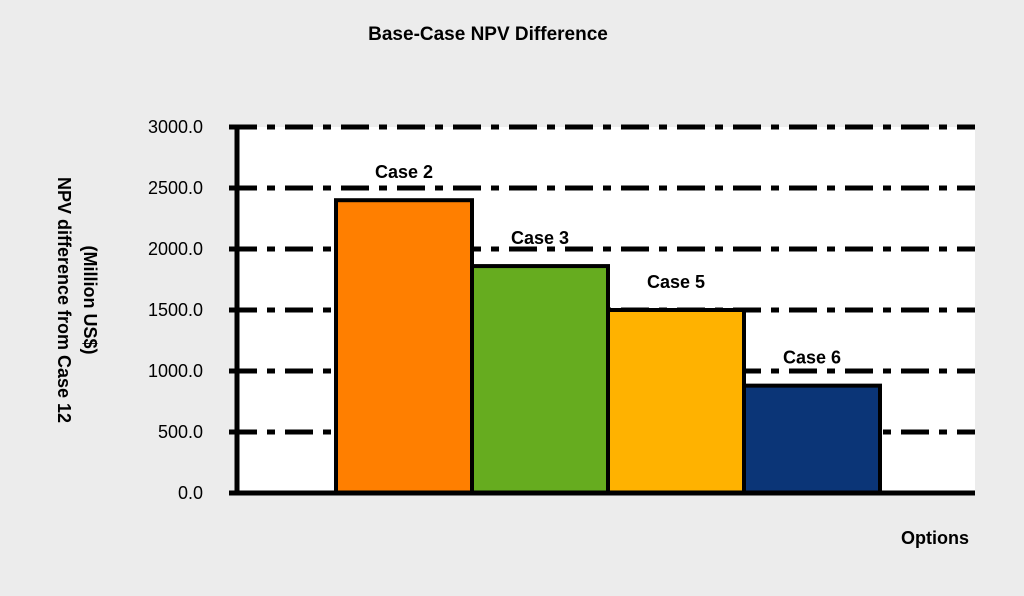  I want to click on y-tick-label: 0.0, so click(190, 493).